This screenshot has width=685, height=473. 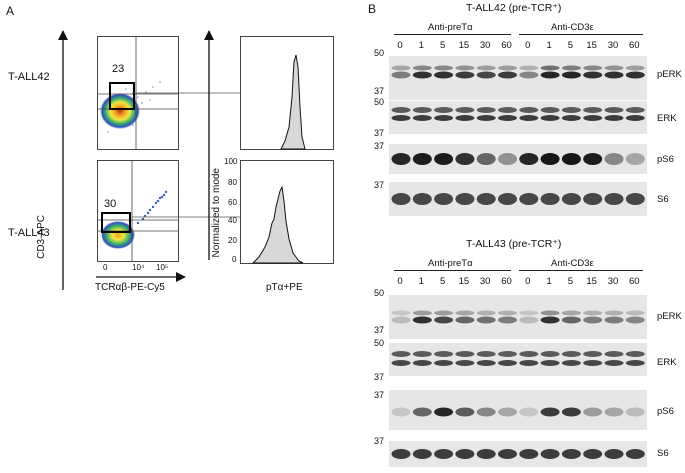 What do you see at coordinates (378, 146) in the screenshot?
I see `blot1-ps6-mw-37: 37` at bounding box center [378, 146].